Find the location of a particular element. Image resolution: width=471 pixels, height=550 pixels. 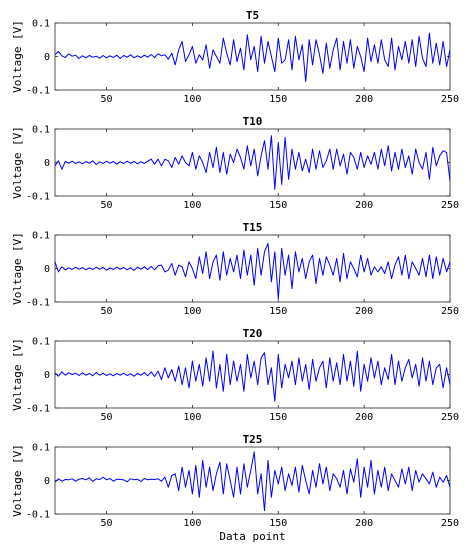

x-axis-label: Data point is located at coordinates (252, 536).